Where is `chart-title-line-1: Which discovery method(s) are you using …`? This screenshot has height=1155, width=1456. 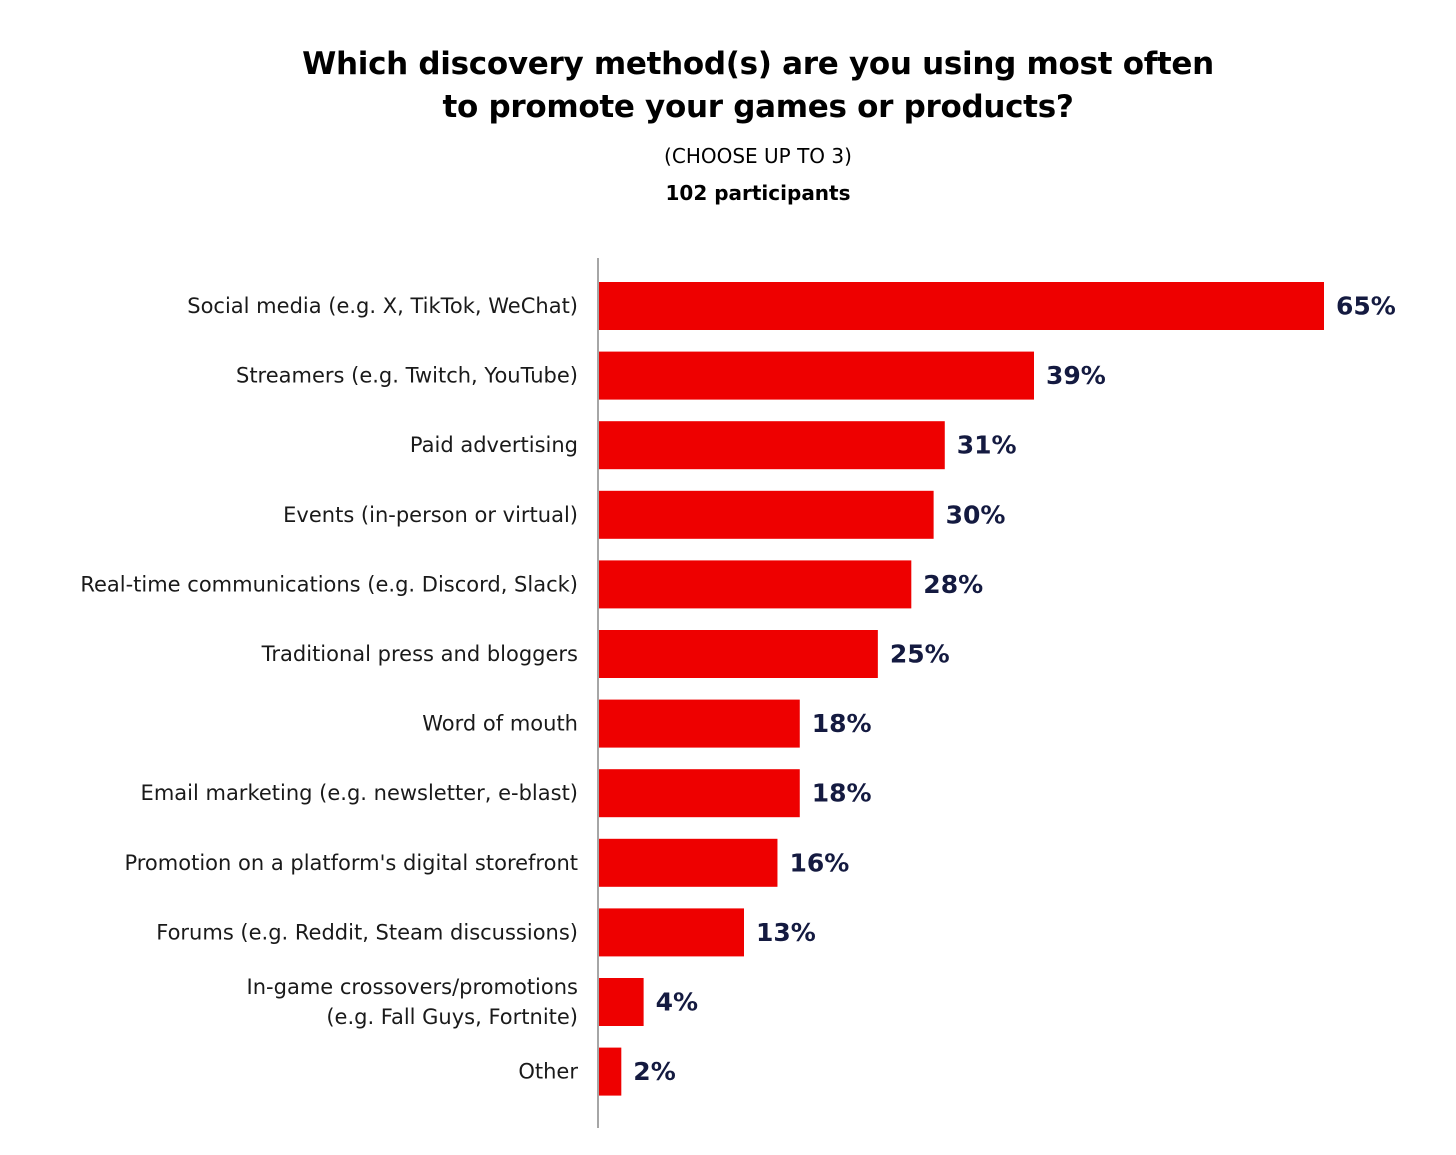
chart-title-line-1: Which discovery method(s) are you using … is located at coordinates (758, 64).